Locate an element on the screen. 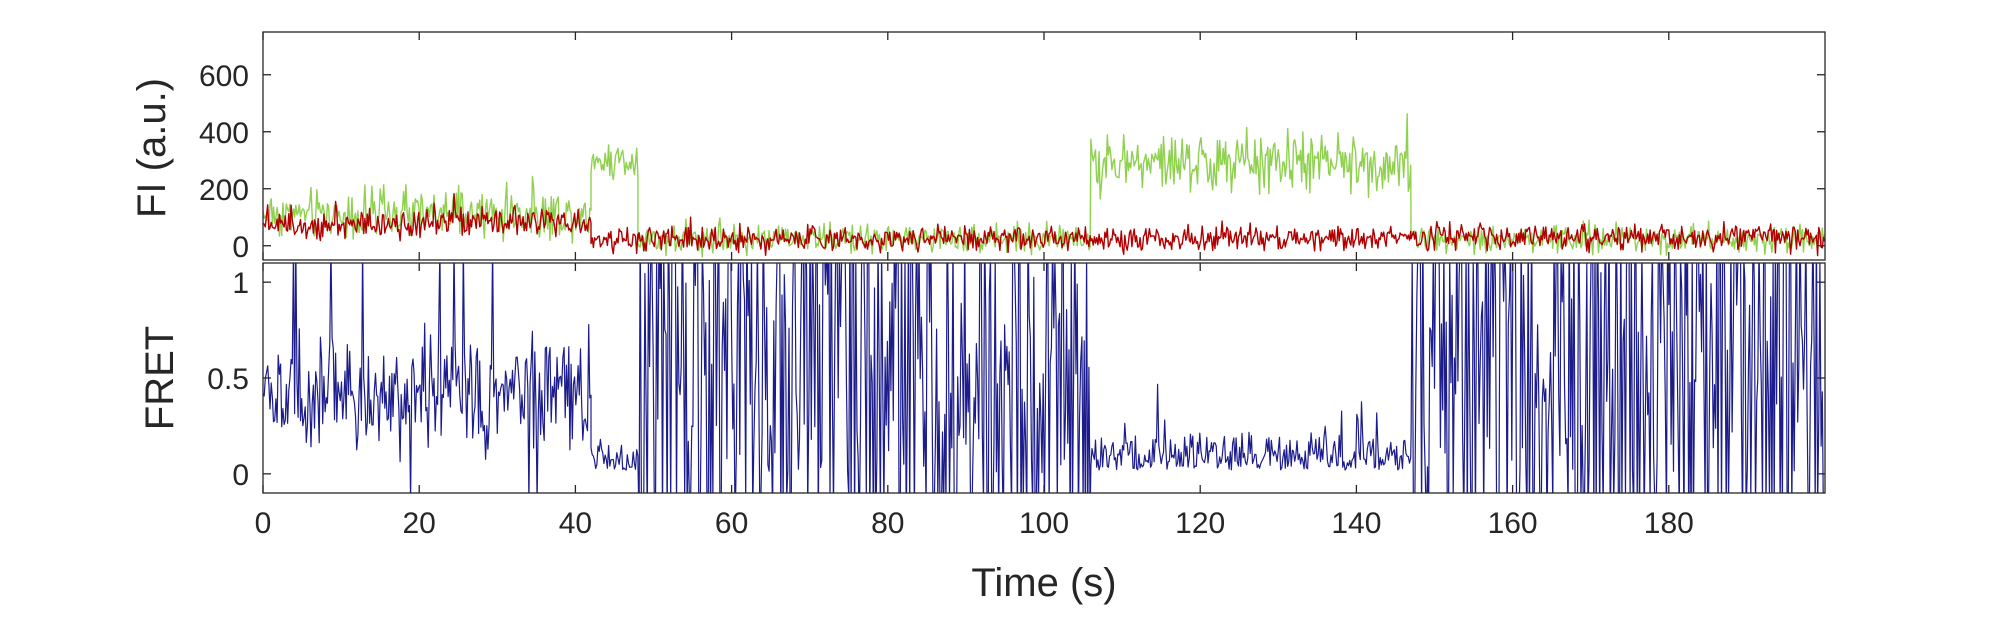 The height and width of the screenshot is (625, 2005). fluorescence-y-tick-label: 600 is located at coordinates (224, 76).